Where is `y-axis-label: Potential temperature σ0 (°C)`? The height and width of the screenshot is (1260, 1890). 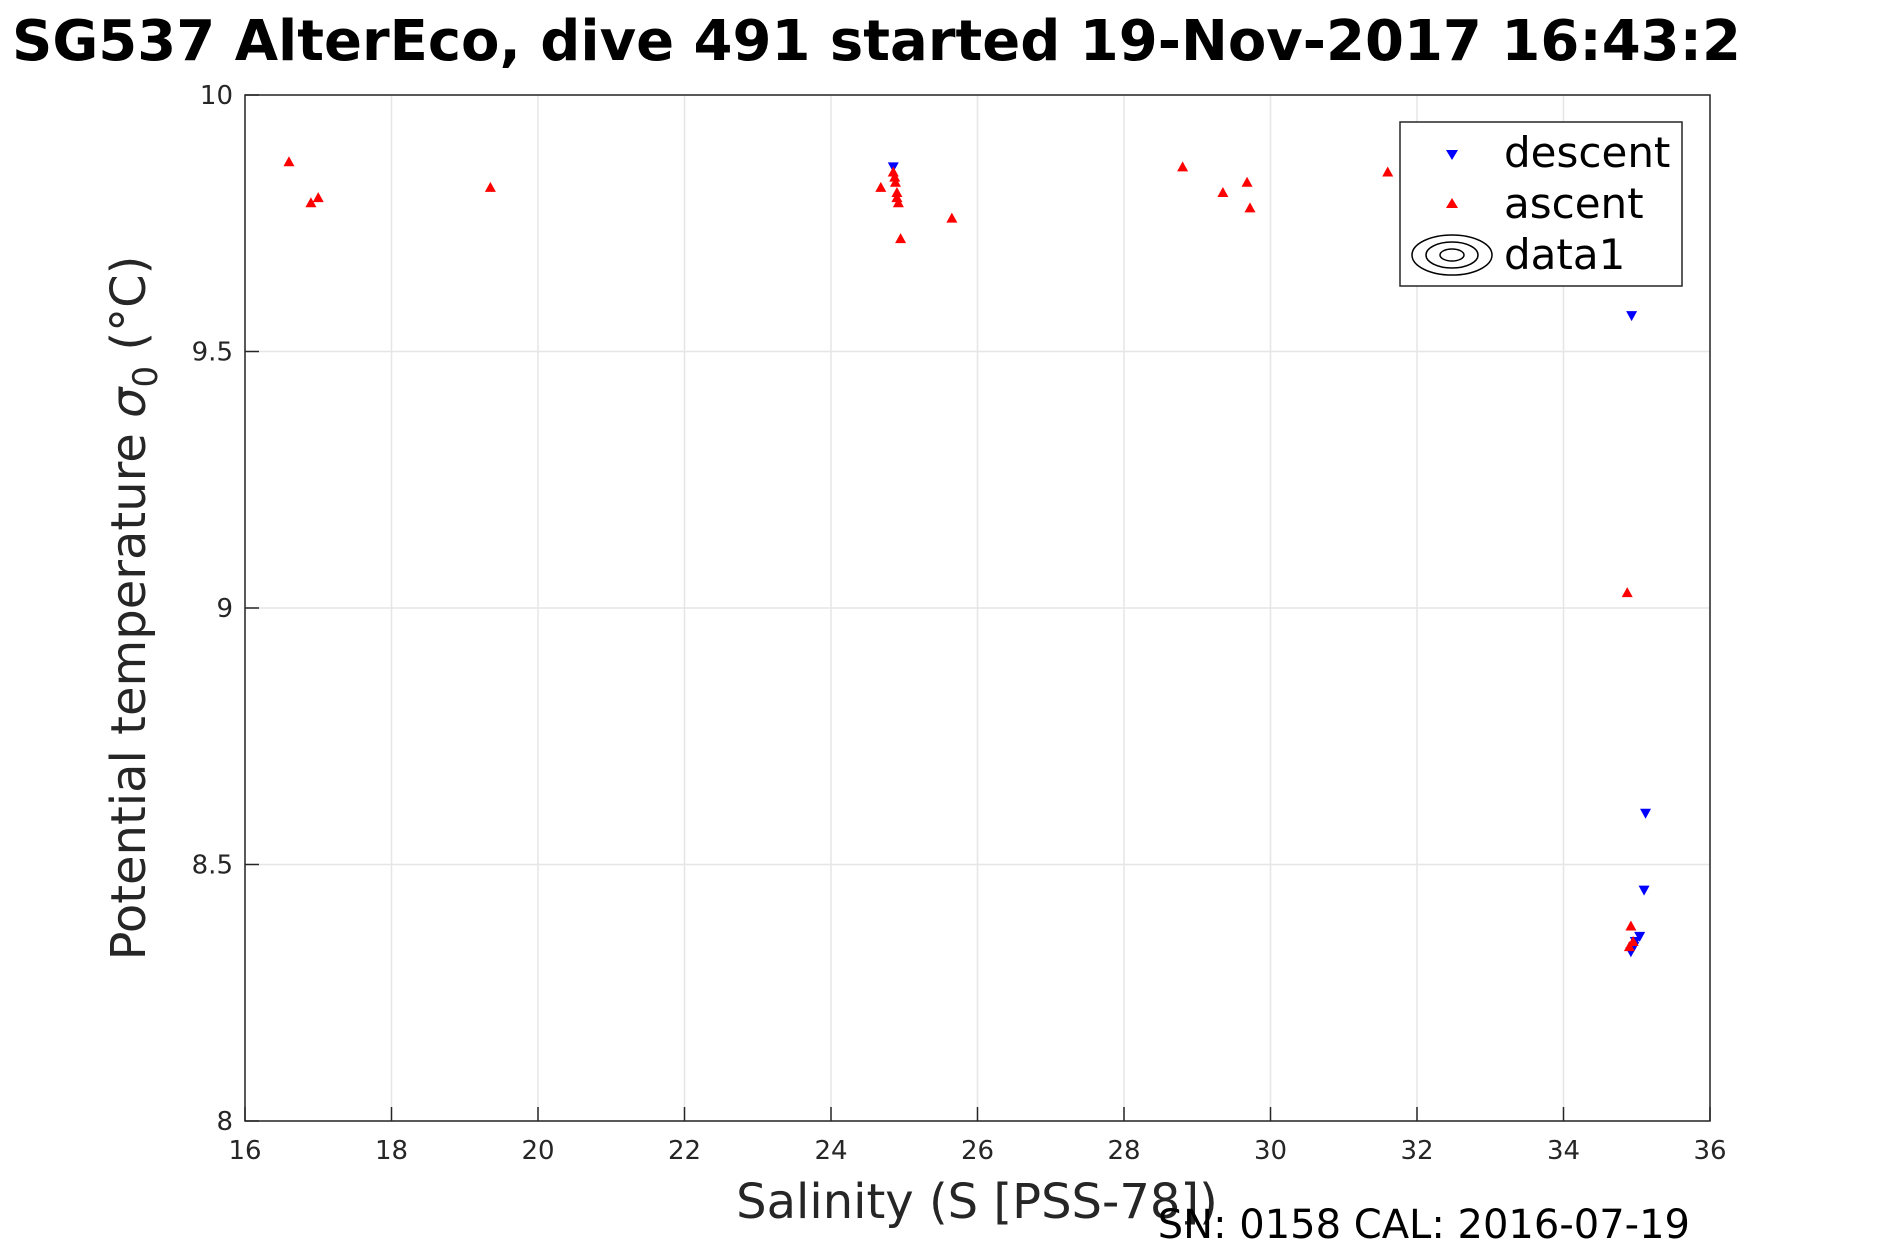 y-axis-label: Potential temperature σ0 (°C) is located at coordinates (135, 608).